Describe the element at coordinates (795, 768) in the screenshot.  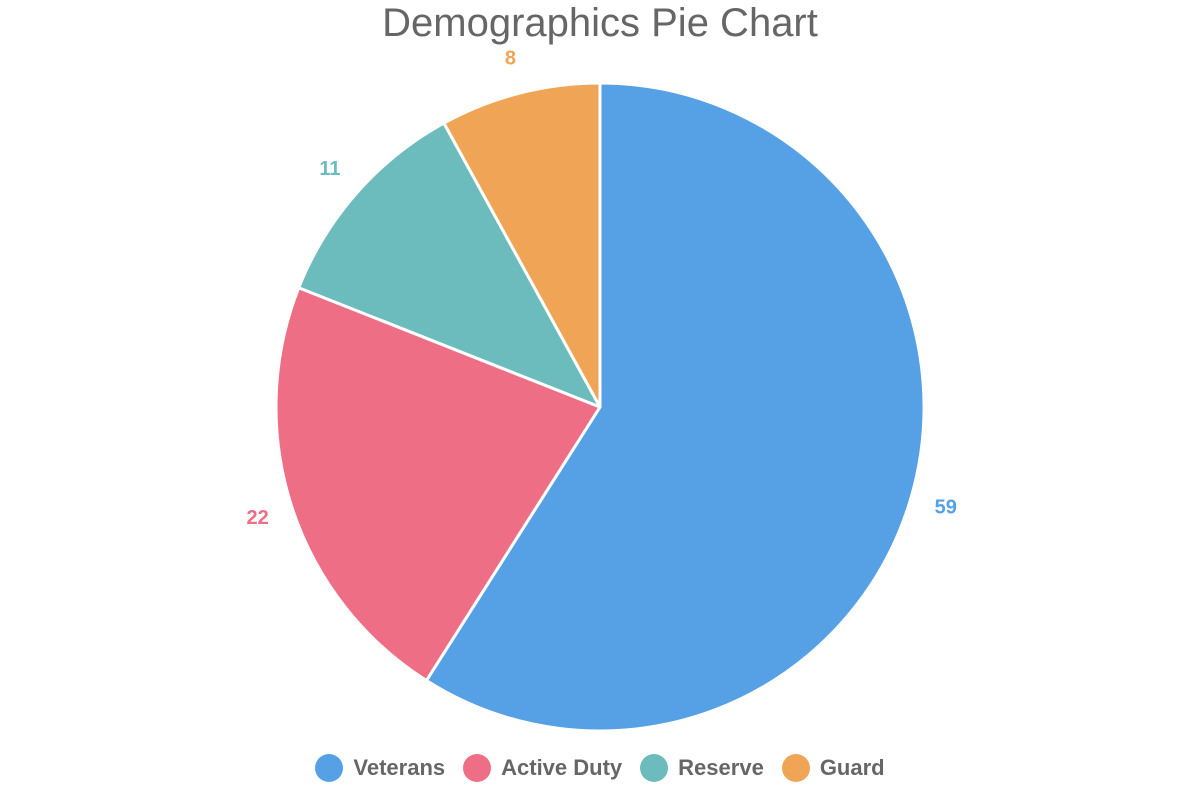
I see `legend-swatch-guard` at that location.